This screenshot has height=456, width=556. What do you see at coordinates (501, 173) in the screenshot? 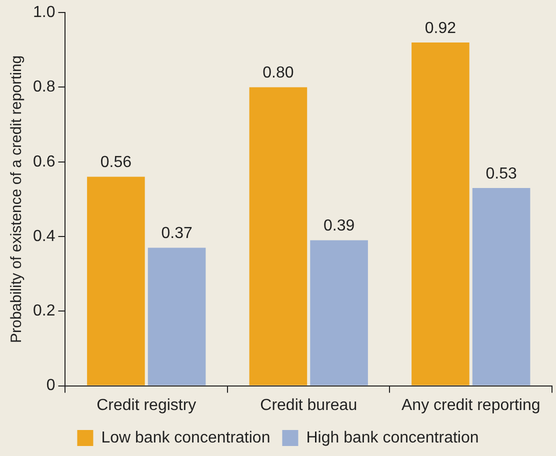
I see `data-label: 0.53` at bounding box center [501, 173].